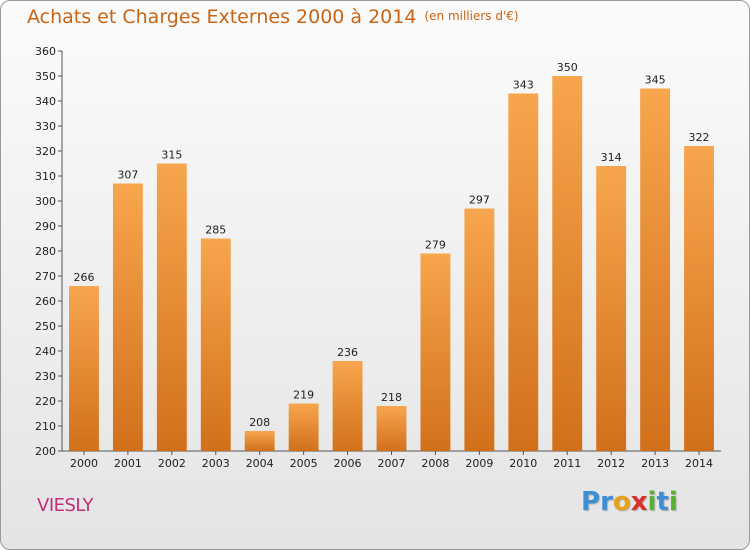  Describe the element at coordinates (45, 101) in the screenshot. I see `y-tick-label: 340` at that location.